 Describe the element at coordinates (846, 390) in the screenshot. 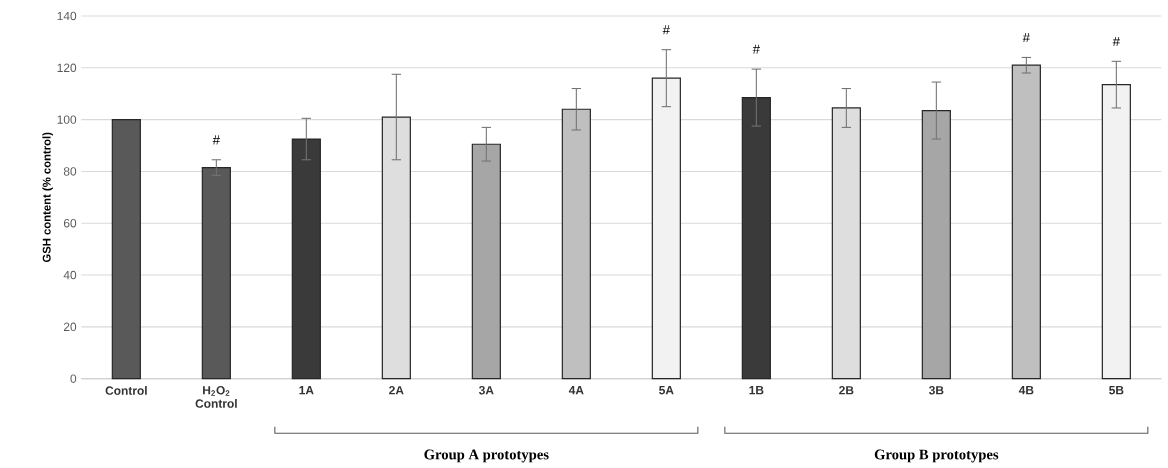

I see `x-tick-label: 2B` at that location.